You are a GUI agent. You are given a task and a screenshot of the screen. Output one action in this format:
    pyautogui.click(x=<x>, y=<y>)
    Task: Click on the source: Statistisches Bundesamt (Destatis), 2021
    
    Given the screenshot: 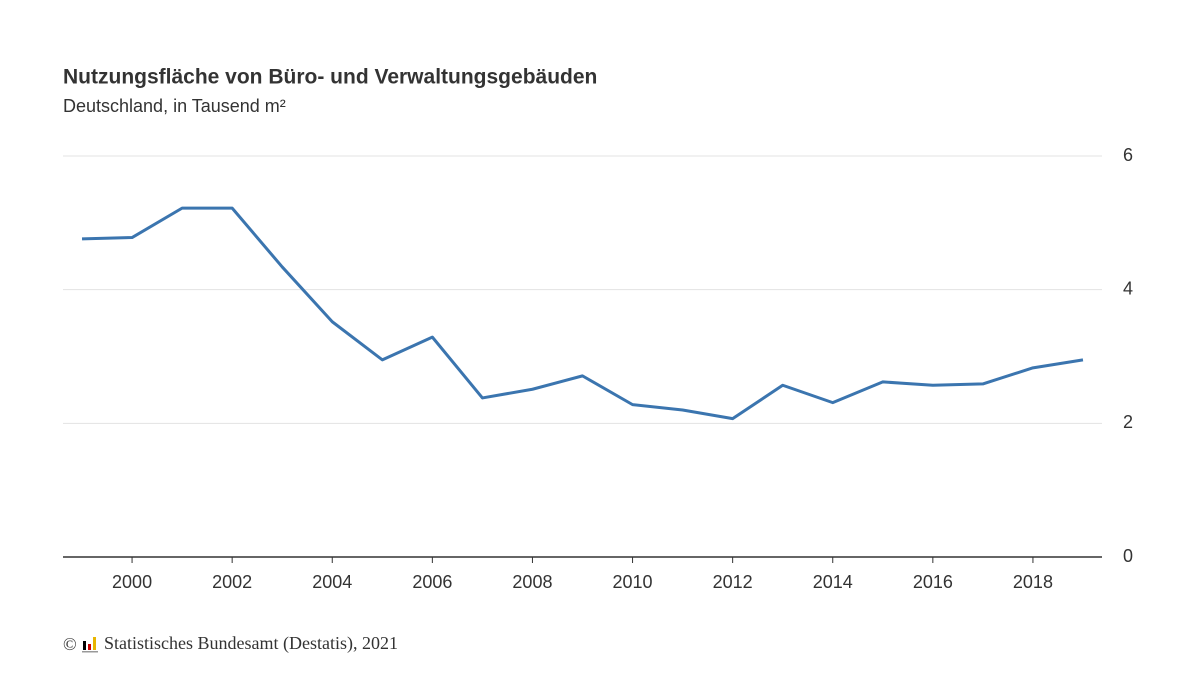 What is the action you would take?
    pyautogui.click(x=251, y=643)
    